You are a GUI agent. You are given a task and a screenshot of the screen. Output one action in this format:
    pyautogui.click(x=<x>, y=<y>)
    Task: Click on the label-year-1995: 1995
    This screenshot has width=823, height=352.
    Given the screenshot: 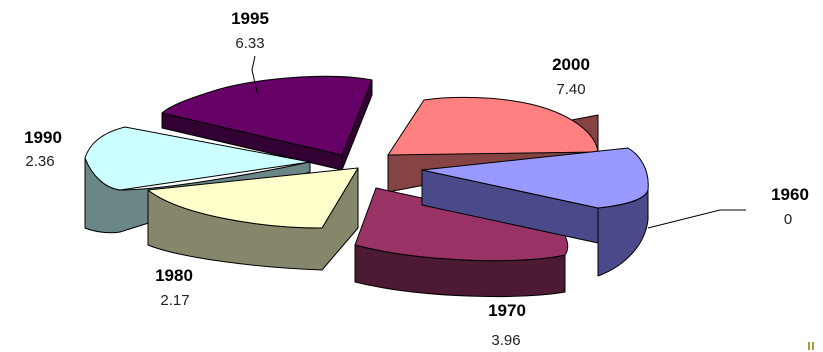 What is the action you would take?
    pyautogui.click(x=250, y=18)
    